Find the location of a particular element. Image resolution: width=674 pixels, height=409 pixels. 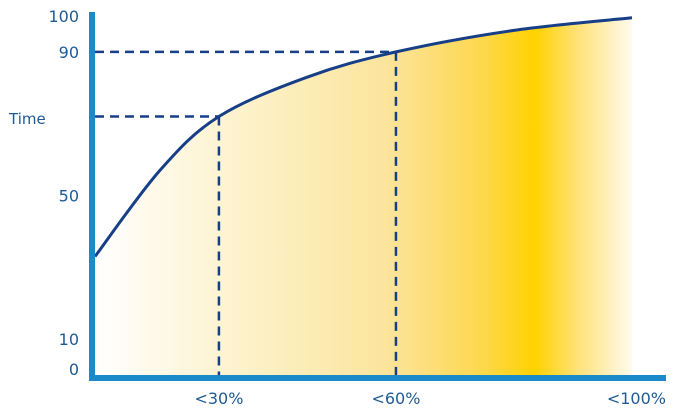

x-tick-label: <100% is located at coordinates (636, 398).